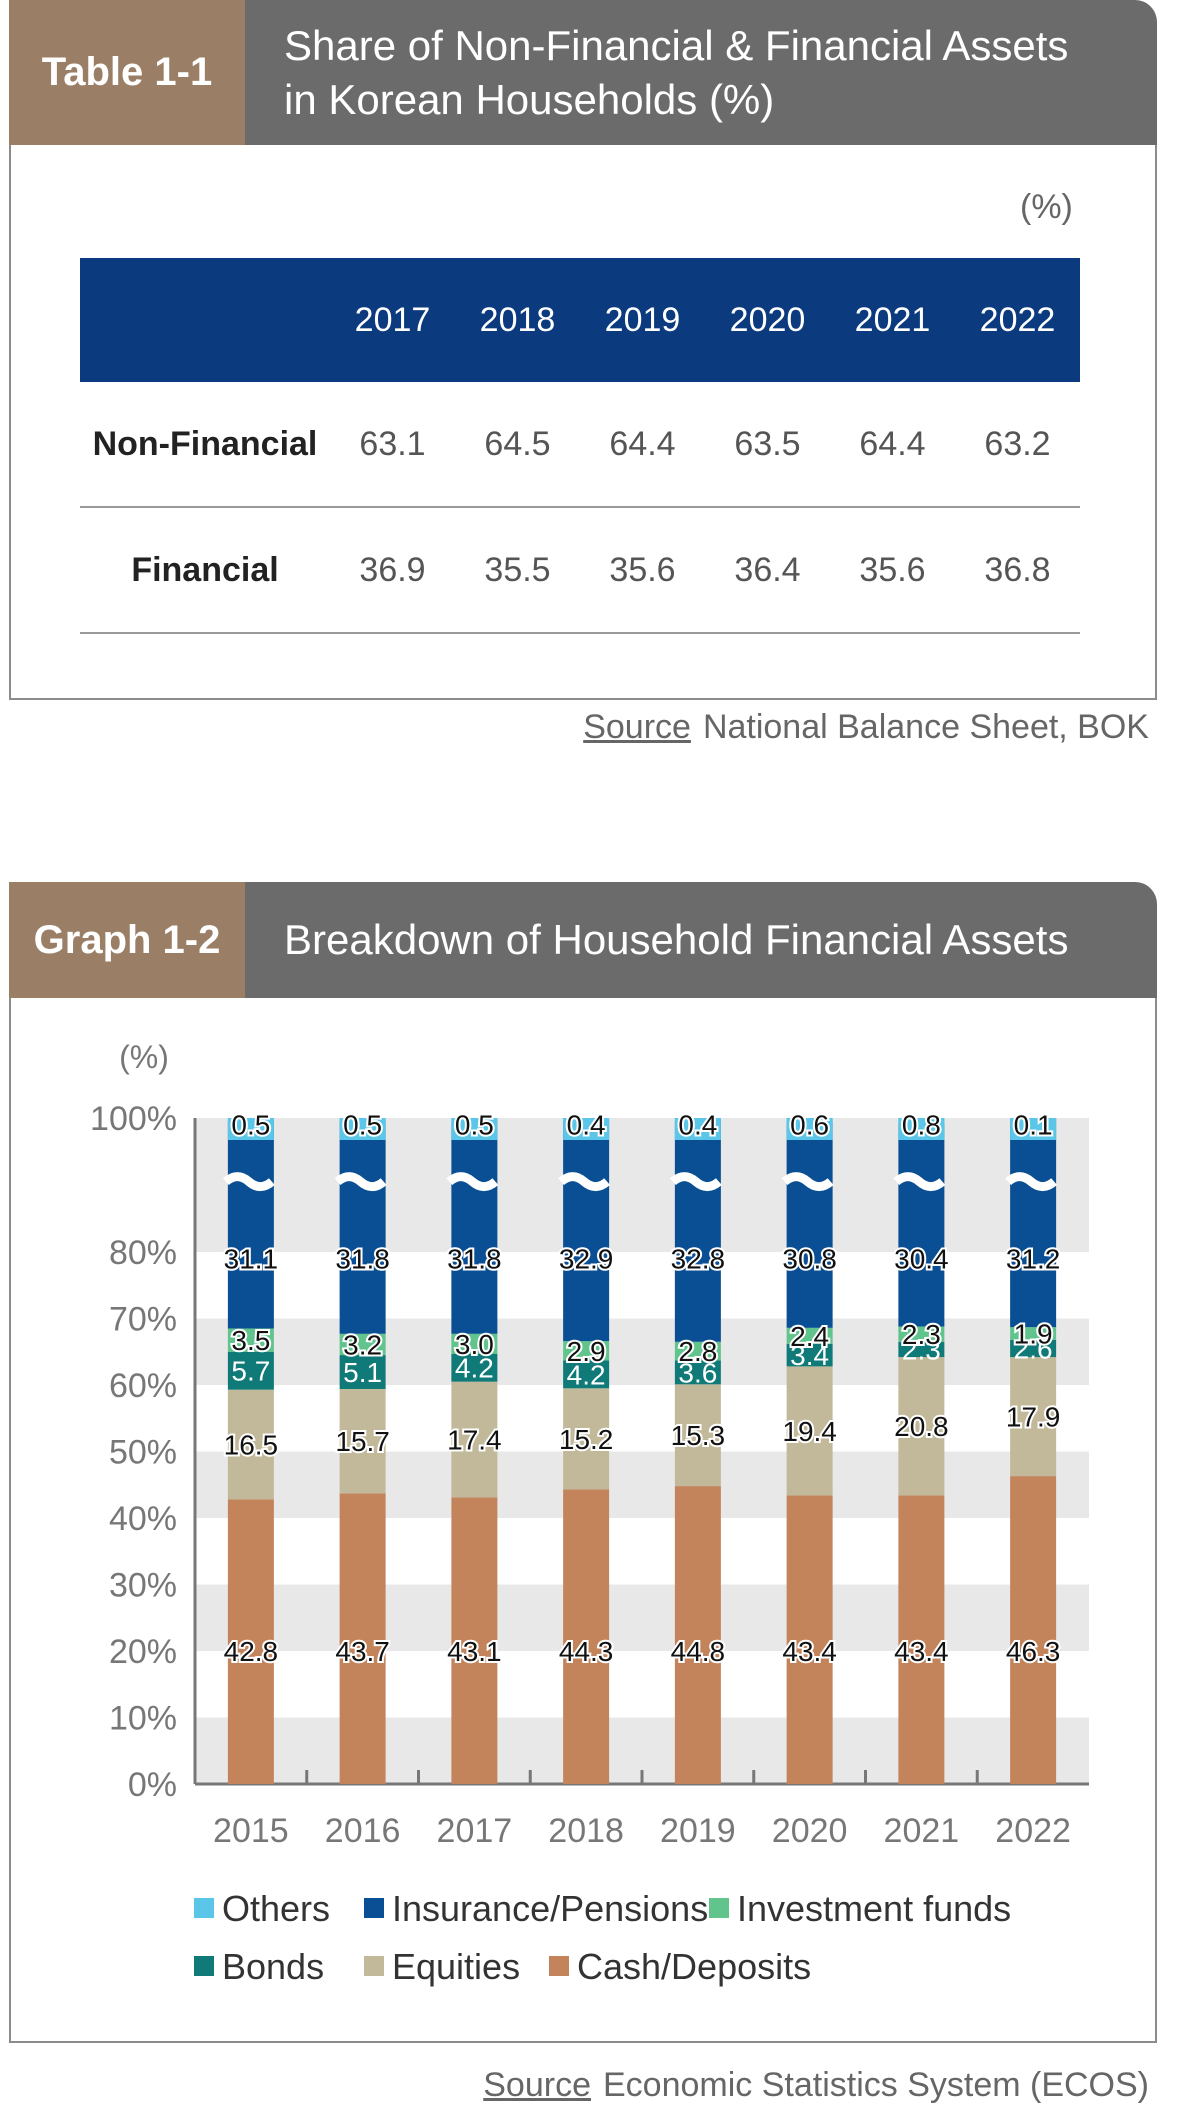 This screenshot has height=2118, width=1179. What do you see at coordinates (580, 570) in the screenshot?
I see `table-row: Financial 36.9 35.5 35.6 36.4 35.6 36.8` at bounding box center [580, 570].